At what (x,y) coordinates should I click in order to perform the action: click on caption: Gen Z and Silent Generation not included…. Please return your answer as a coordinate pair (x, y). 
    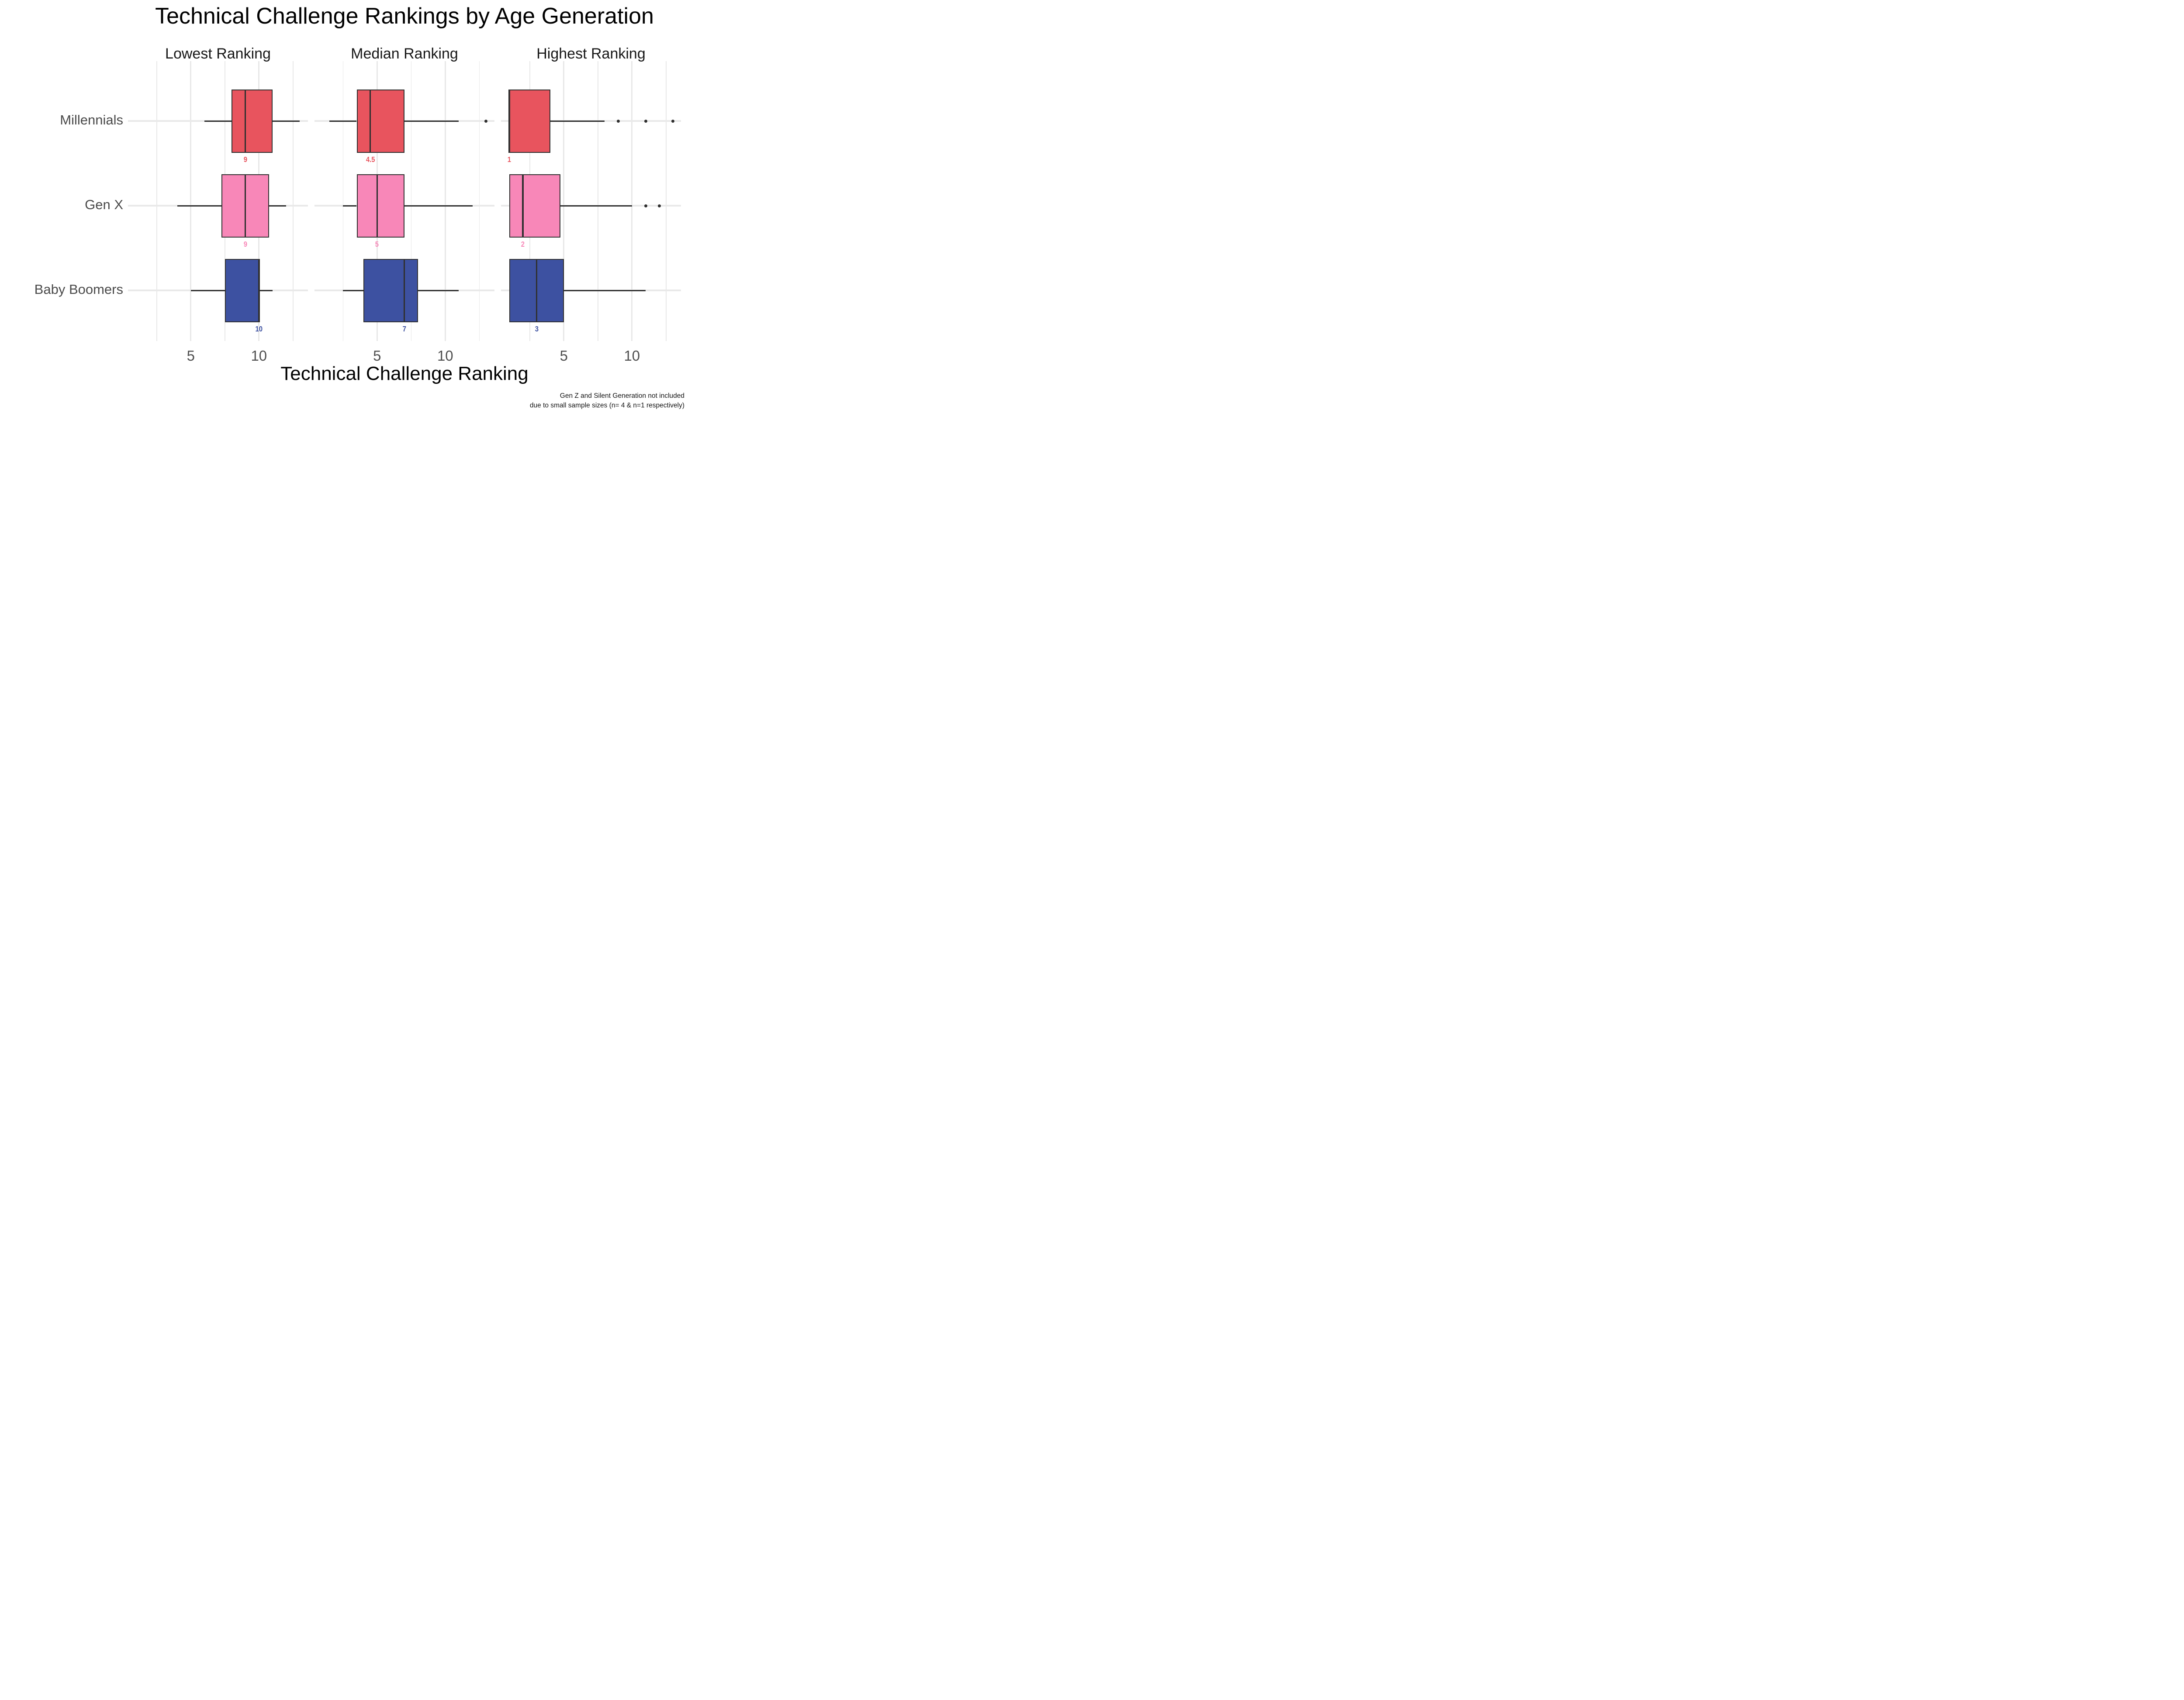
    Looking at the image, I should click on (607, 400).